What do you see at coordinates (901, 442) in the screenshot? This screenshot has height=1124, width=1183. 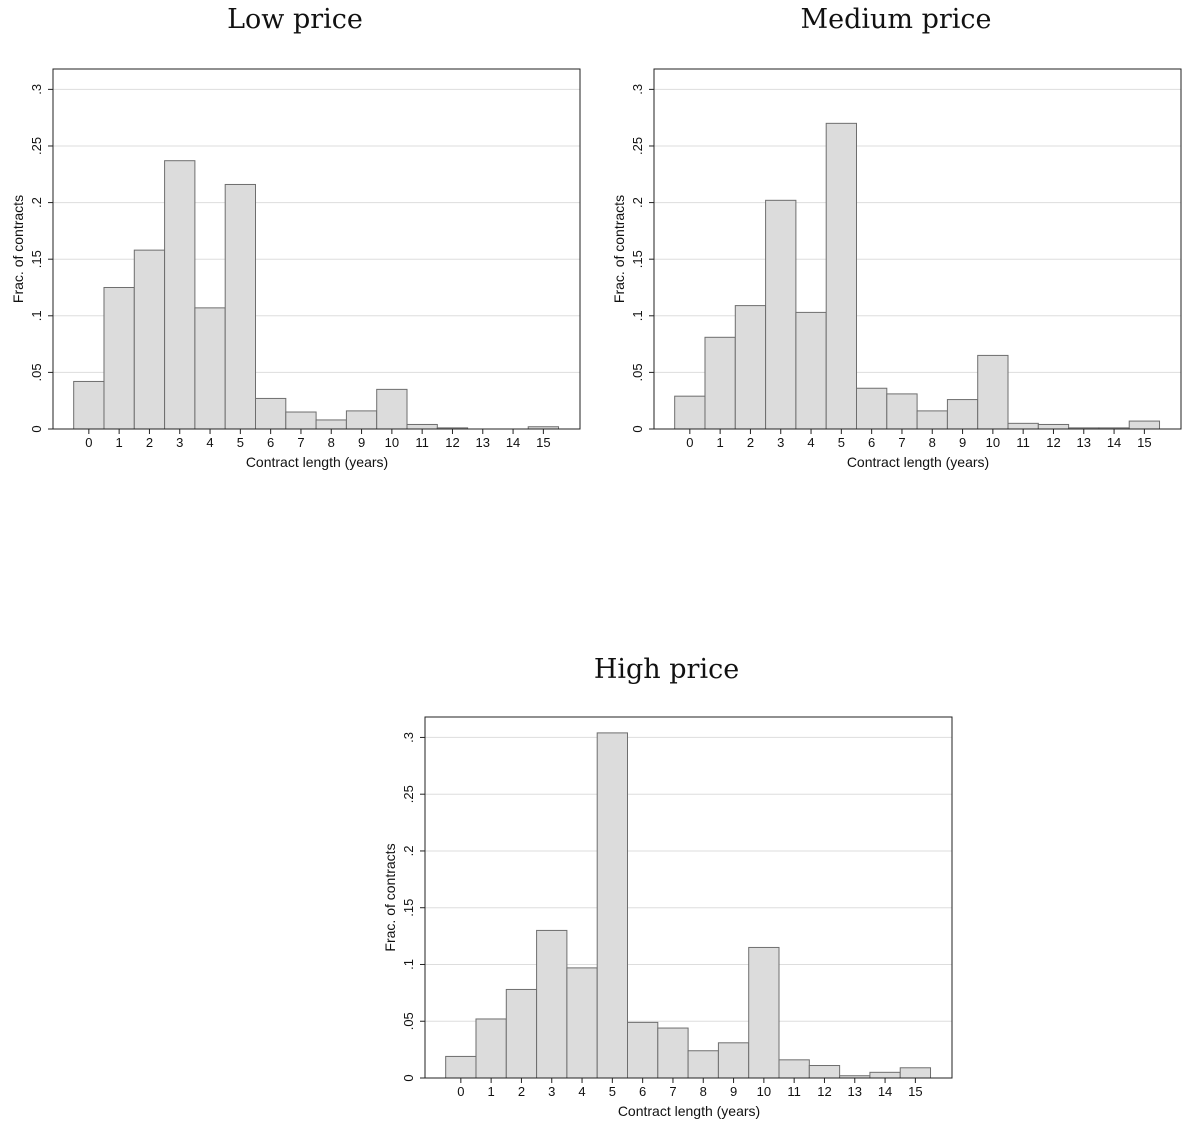 I see `x-tick-label: 7` at bounding box center [901, 442].